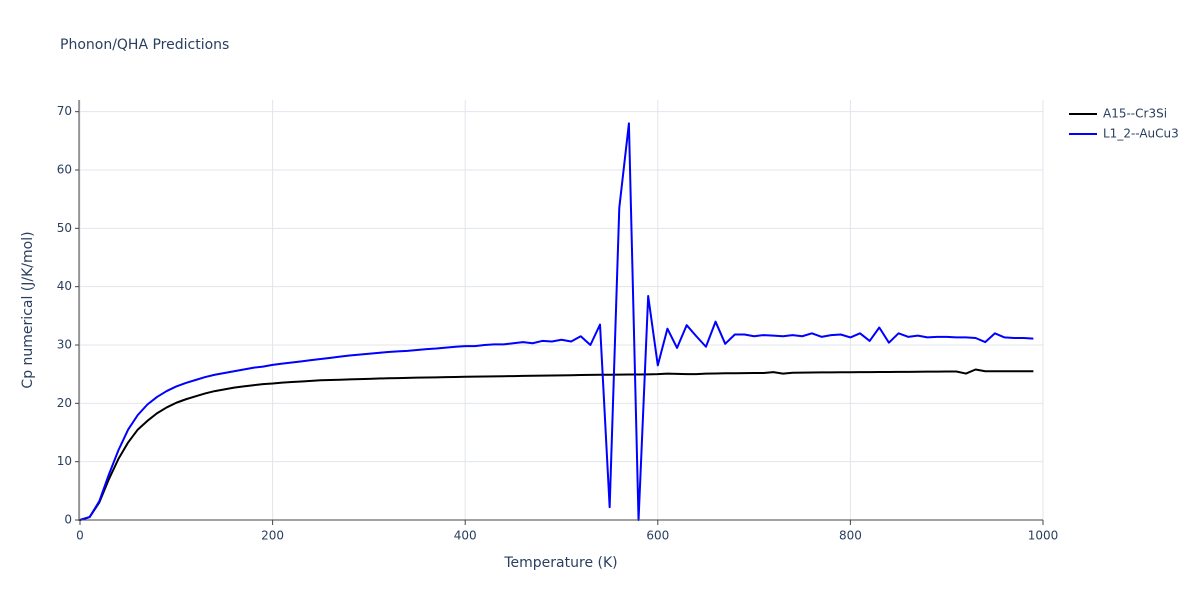 The height and width of the screenshot is (600, 1200). What do you see at coordinates (64, 461) in the screenshot?
I see `y-tick-label: 10` at bounding box center [64, 461].